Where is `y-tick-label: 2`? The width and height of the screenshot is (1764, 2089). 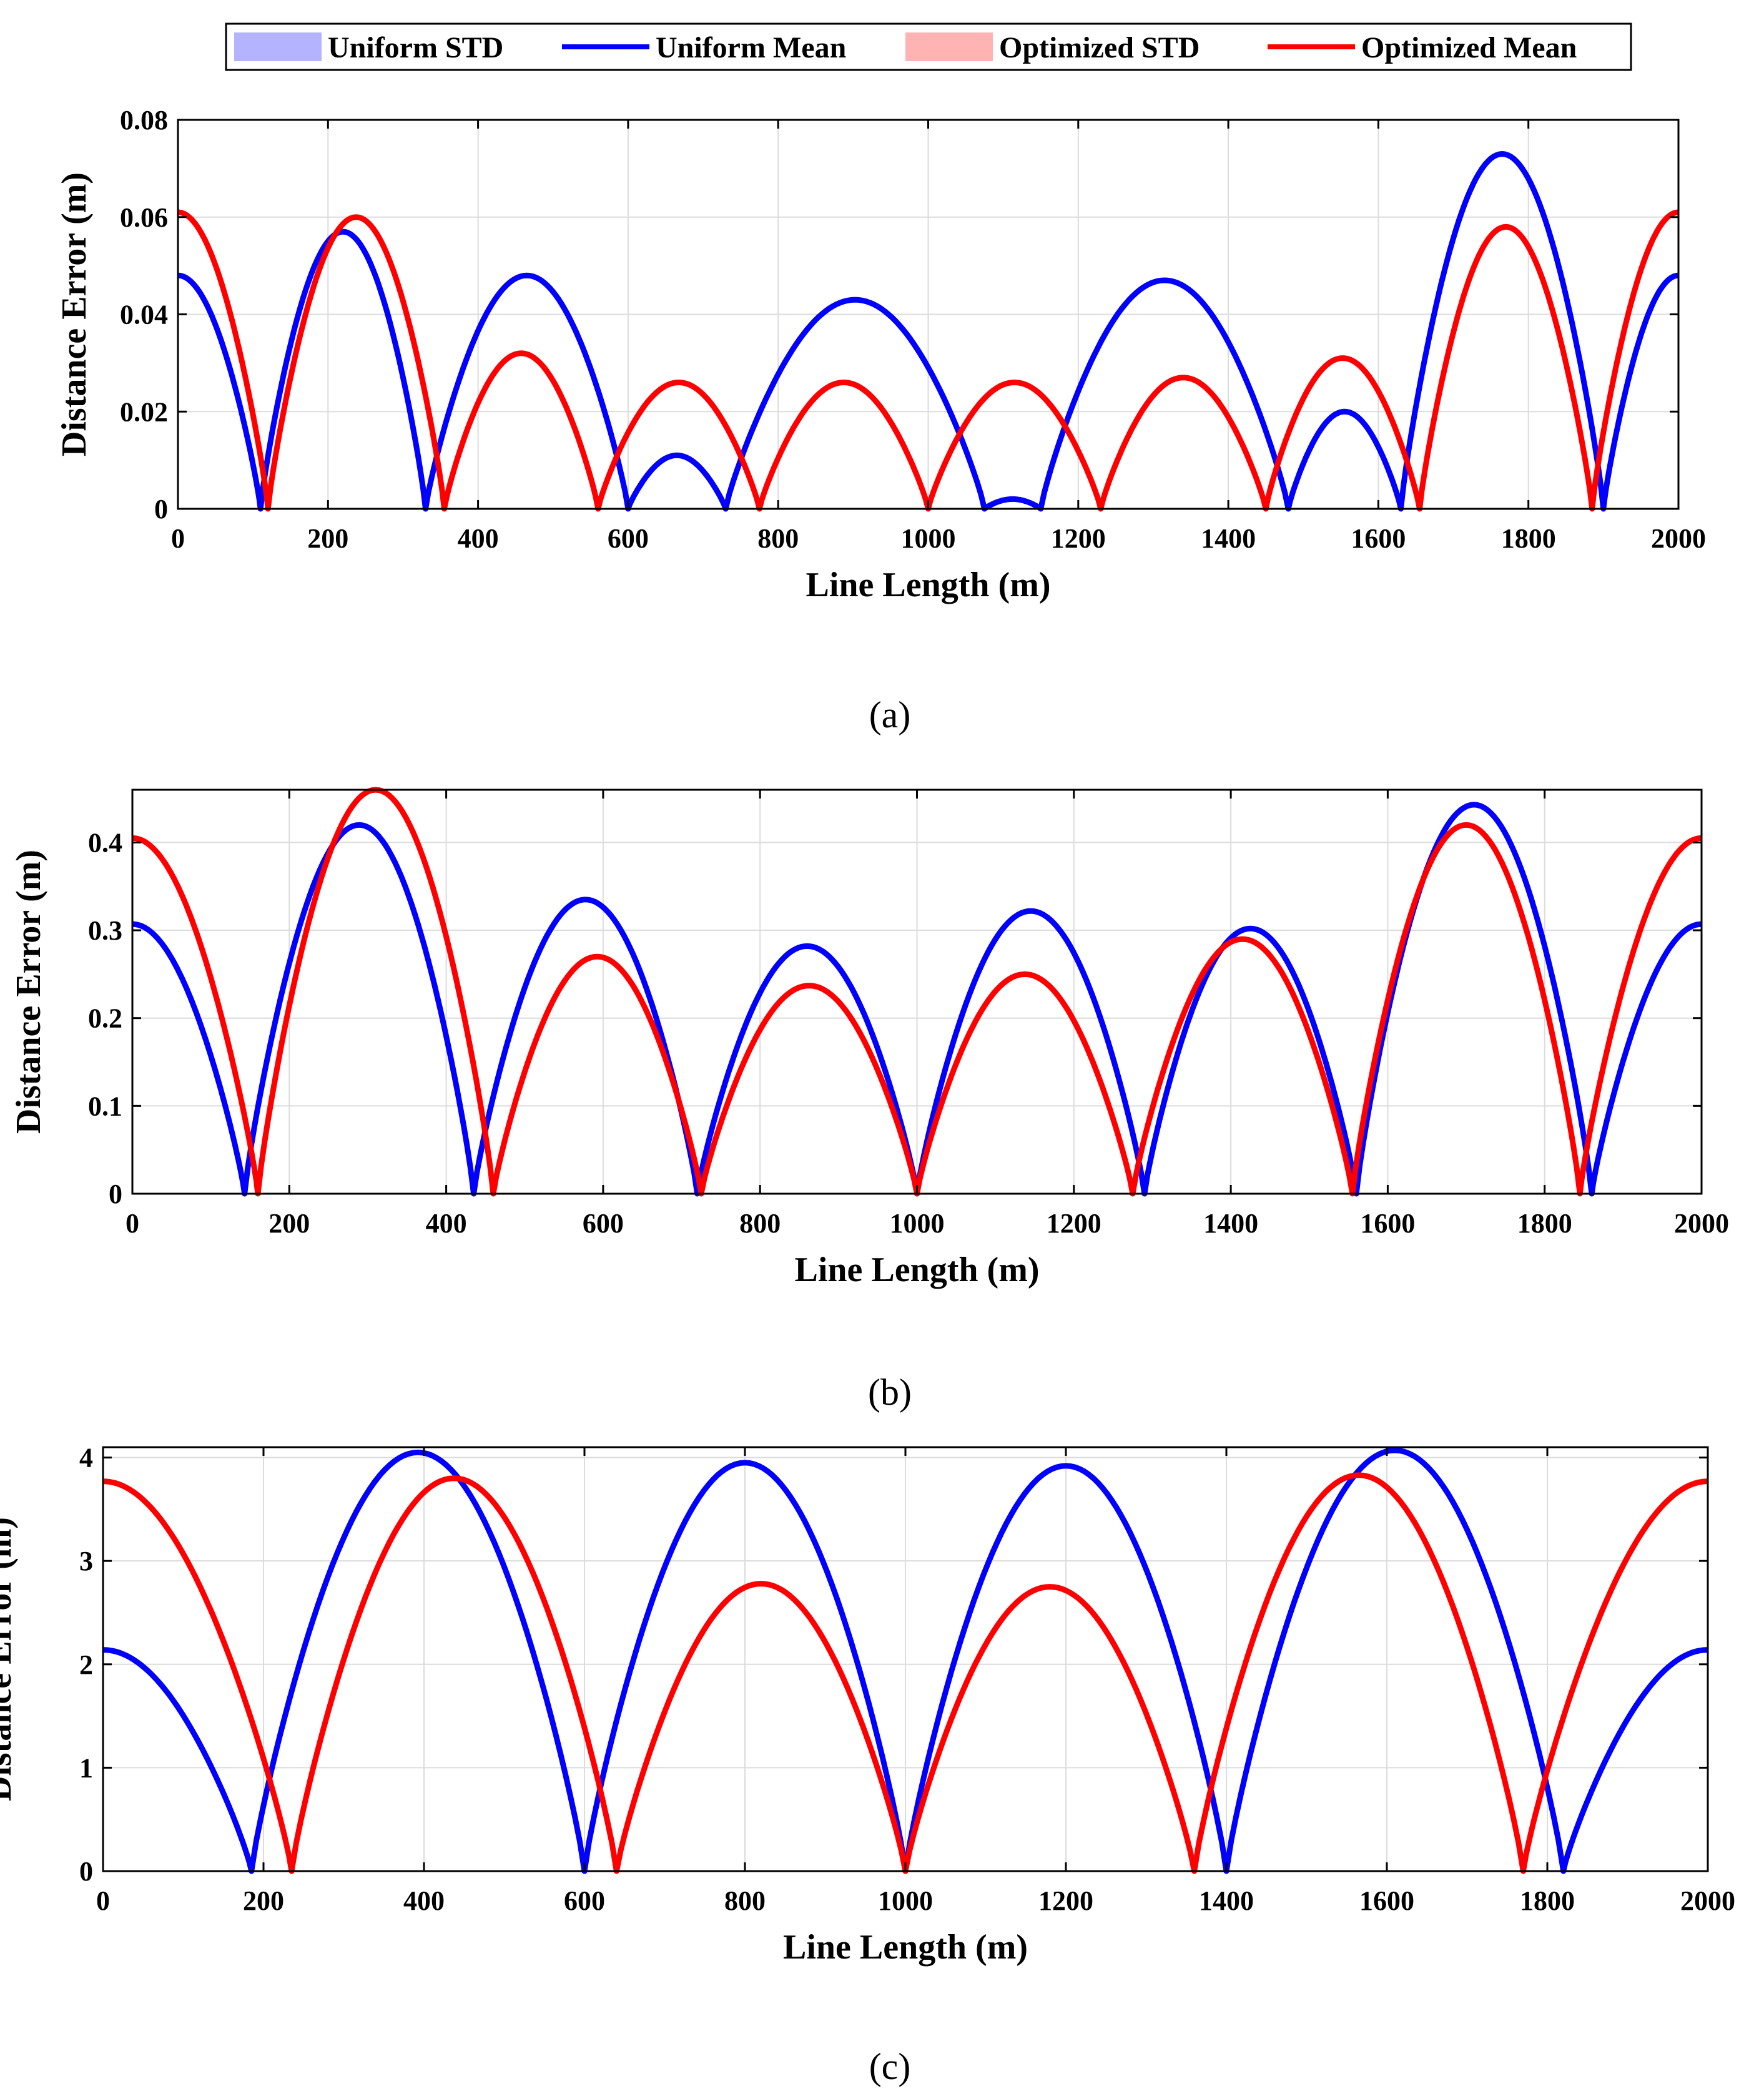
y-tick-label: 2 is located at coordinates (86, 1664).